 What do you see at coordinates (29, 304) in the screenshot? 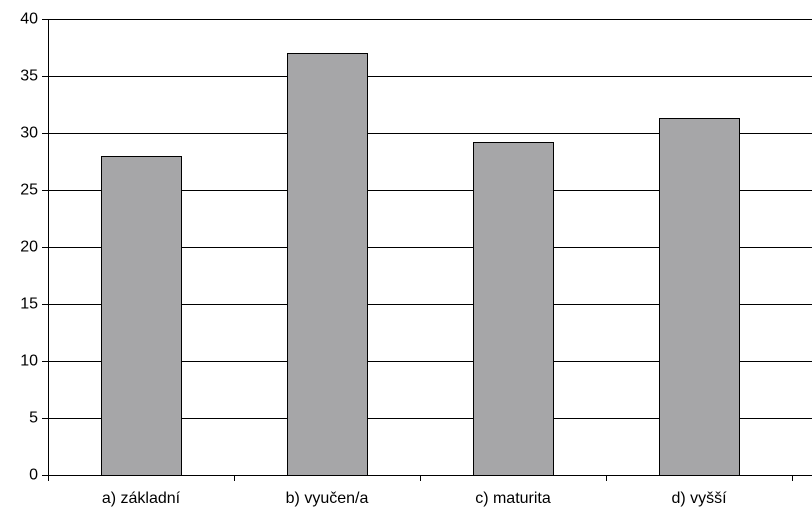
I see `y-tick-label-15: 15` at bounding box center [29, 304].